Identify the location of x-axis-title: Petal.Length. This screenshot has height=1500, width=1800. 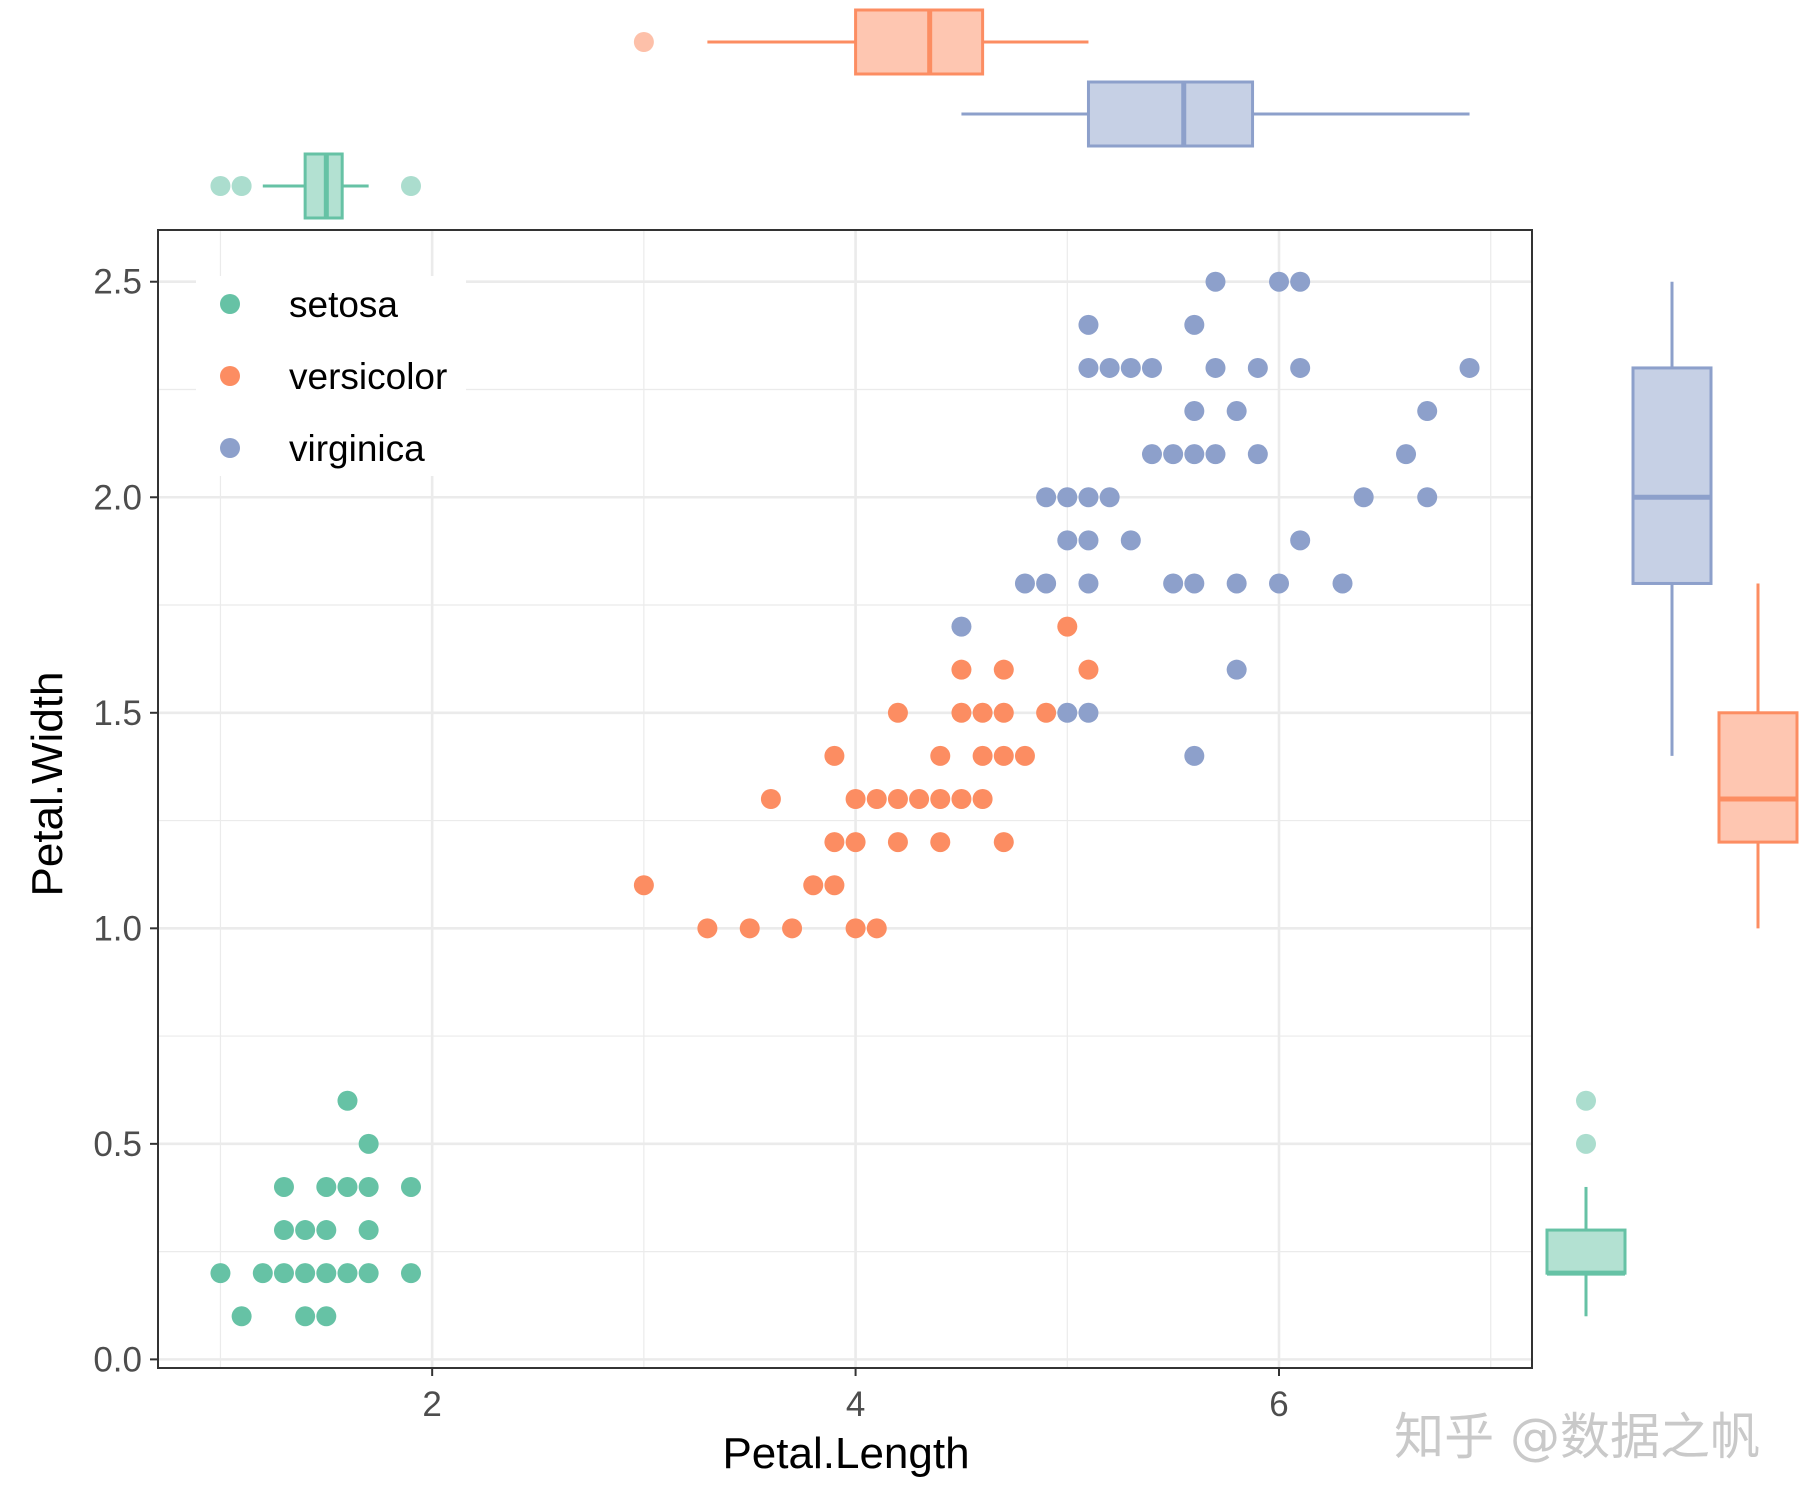
(845, 1453).